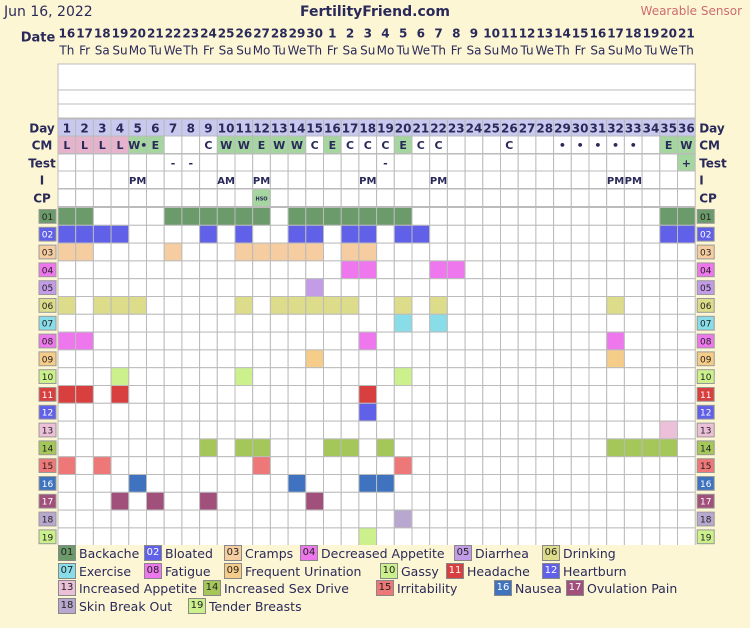 The height and width of the screenshot is (628, 750). What do you see at coordinates (120, 34) in the screenshot?
I see `date-label: 19` at bounding box center [120, 34].